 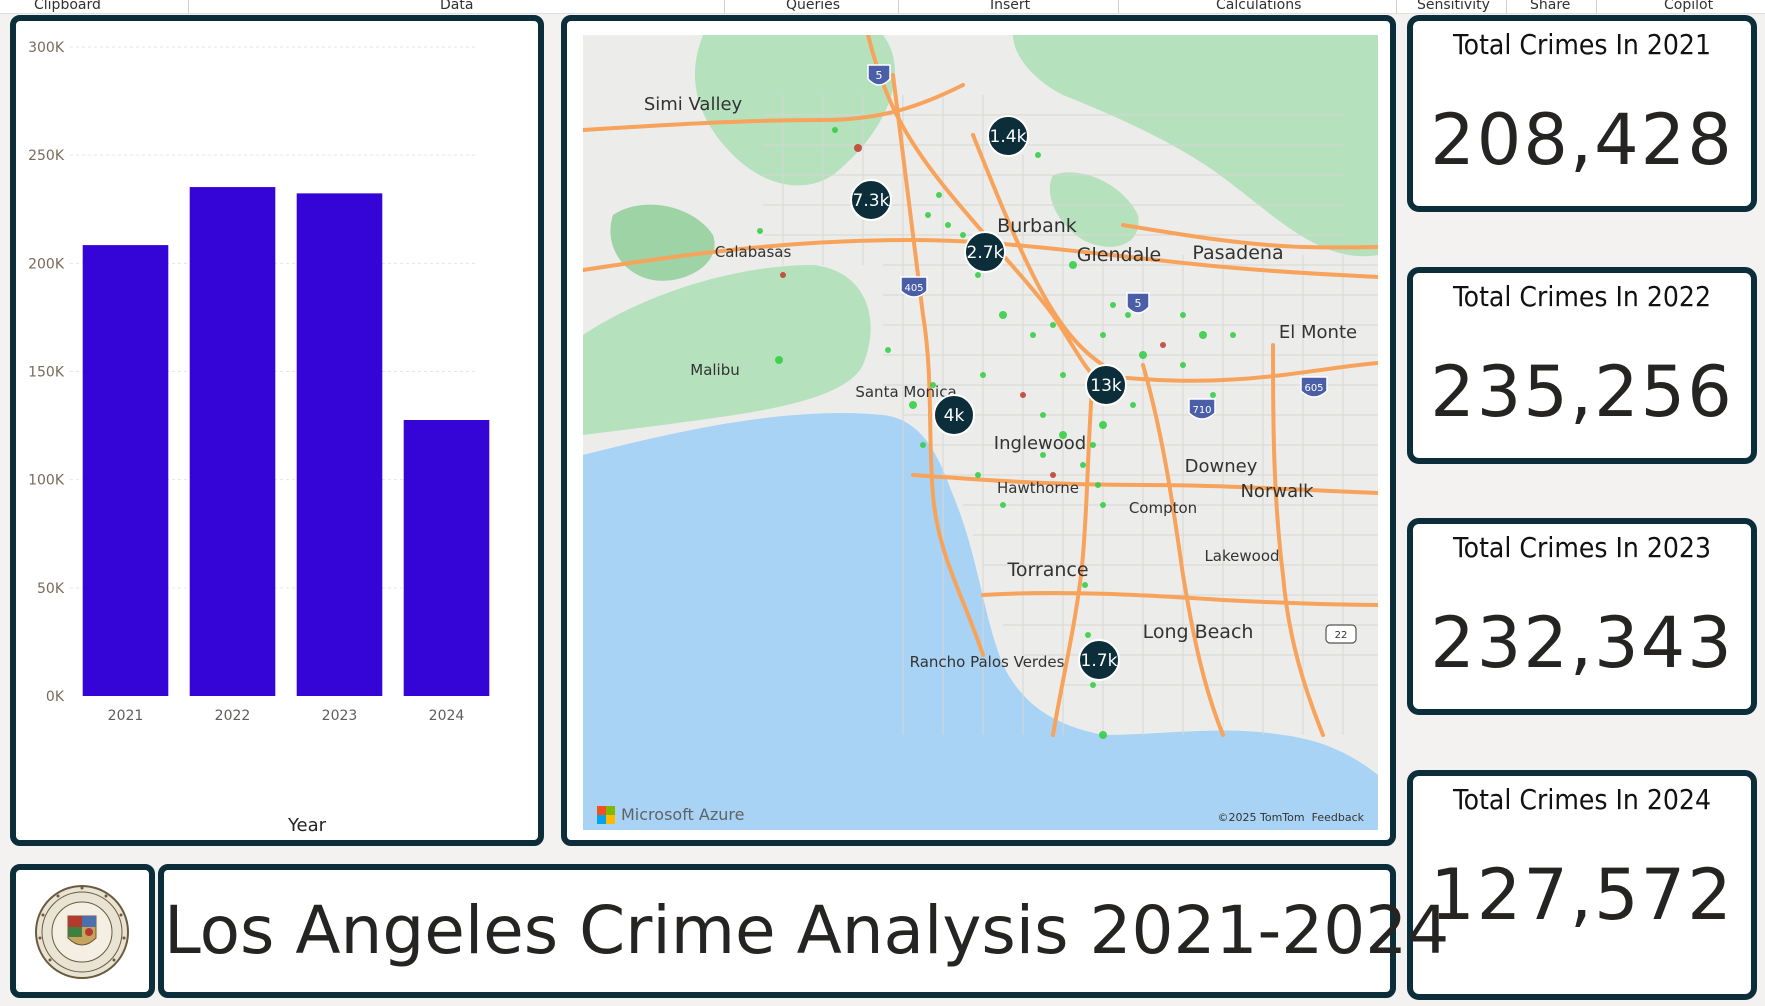 What do you see at coordinates (1291, 817) in the screenshot?
I see `map-attribution: ©2025 TomTom Feedback` at bounding box center [1291, 817].